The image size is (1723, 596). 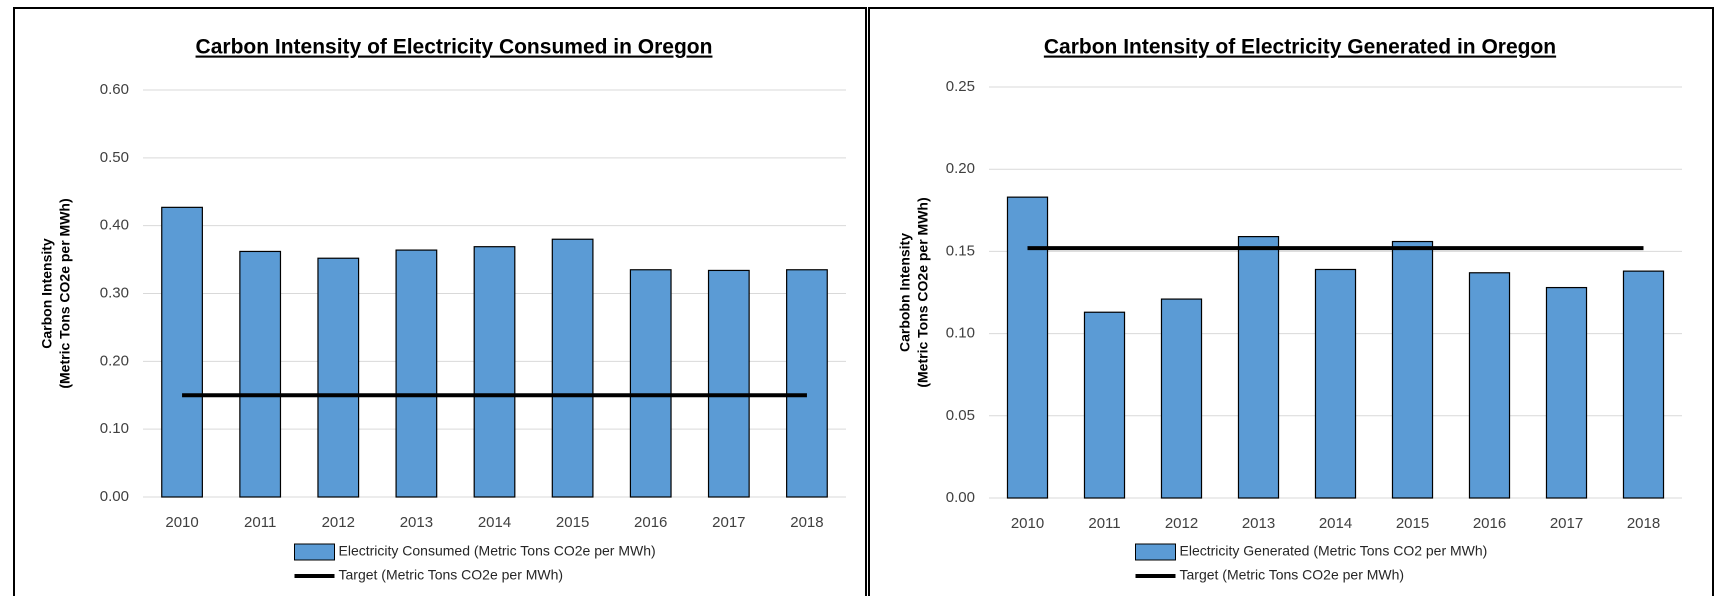 I want to click on y-tick-label: 0.25, so click(x=960, y=86).